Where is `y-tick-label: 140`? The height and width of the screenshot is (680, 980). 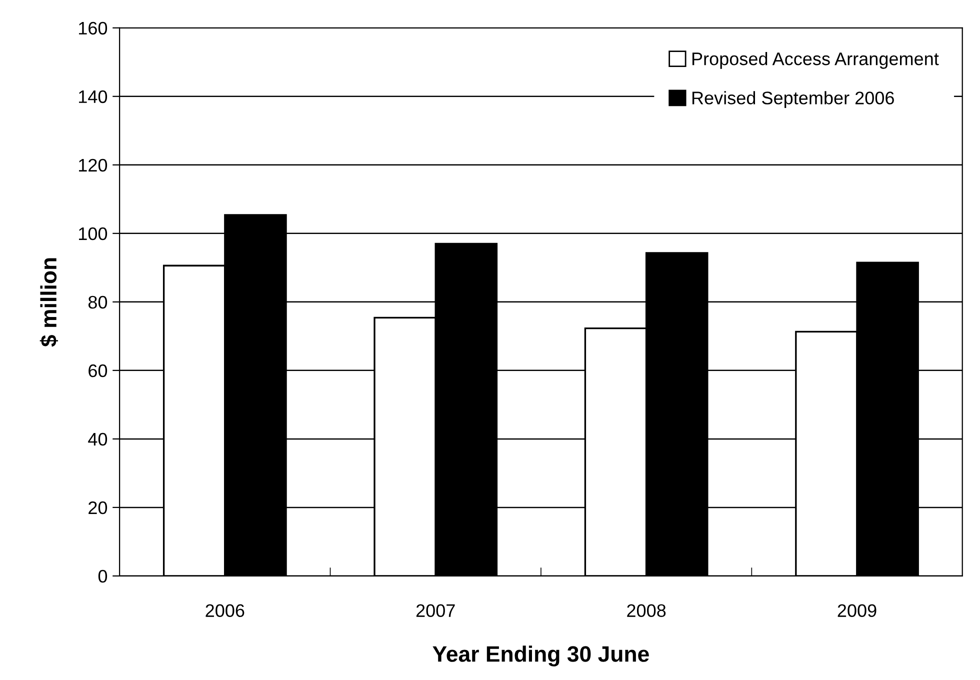
y-tick-label: 140 is located at coordinates (93, 97).